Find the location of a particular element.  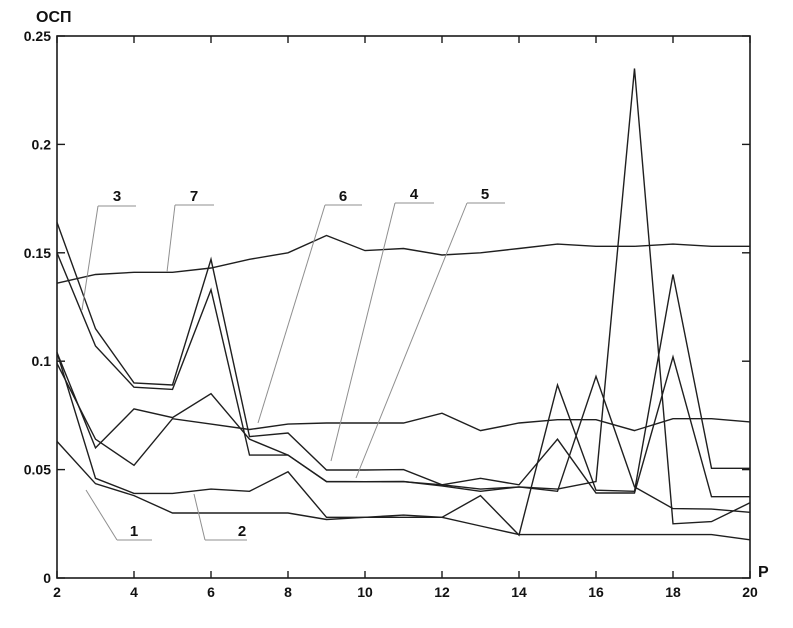

y-tick-label: 0.15 is located at coordinates (37, 253).